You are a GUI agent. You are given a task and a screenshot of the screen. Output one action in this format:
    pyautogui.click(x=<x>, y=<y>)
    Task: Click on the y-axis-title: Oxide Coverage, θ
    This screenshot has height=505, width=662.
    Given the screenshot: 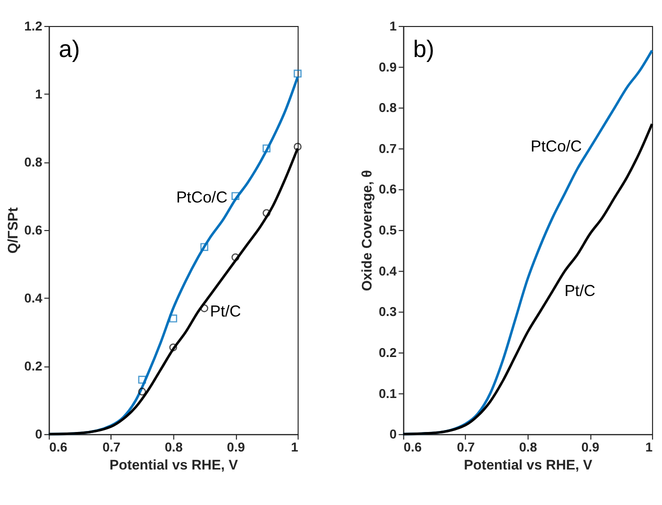 What is the action you would take?
    pyautogui.click(x=366, y=231)
    